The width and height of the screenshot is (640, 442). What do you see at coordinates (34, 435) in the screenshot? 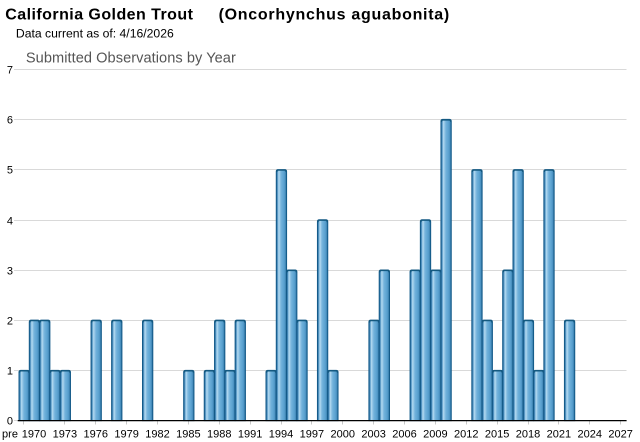
I see `svg-text: 1970` at bounding box center [34, 435].